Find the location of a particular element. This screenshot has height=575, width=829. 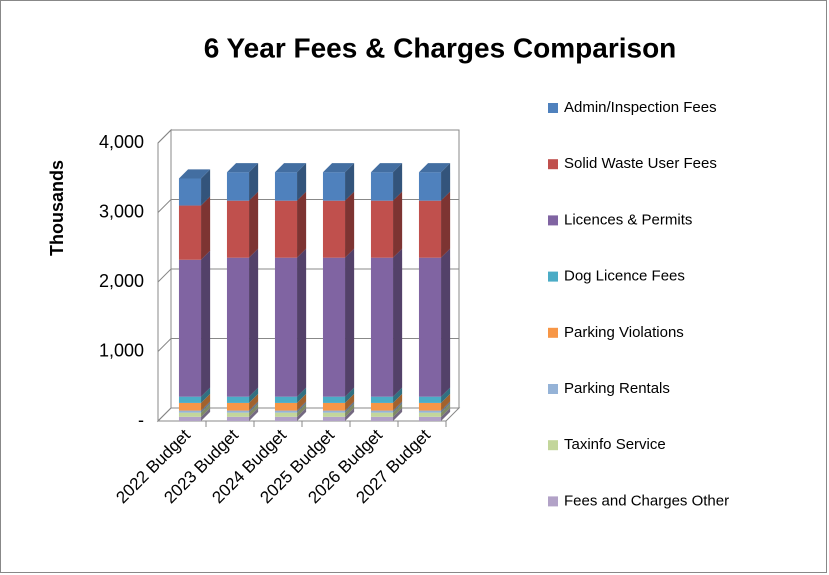

y-tick-label: 4,000 is located at coordinates (121, 142).